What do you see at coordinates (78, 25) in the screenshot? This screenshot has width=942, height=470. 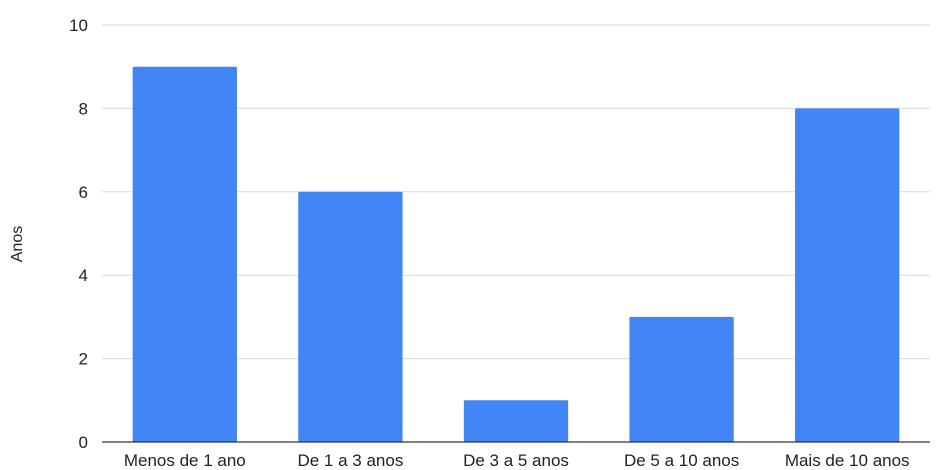 I see `y-tick-label: 10` at bounding box center [78, 25].